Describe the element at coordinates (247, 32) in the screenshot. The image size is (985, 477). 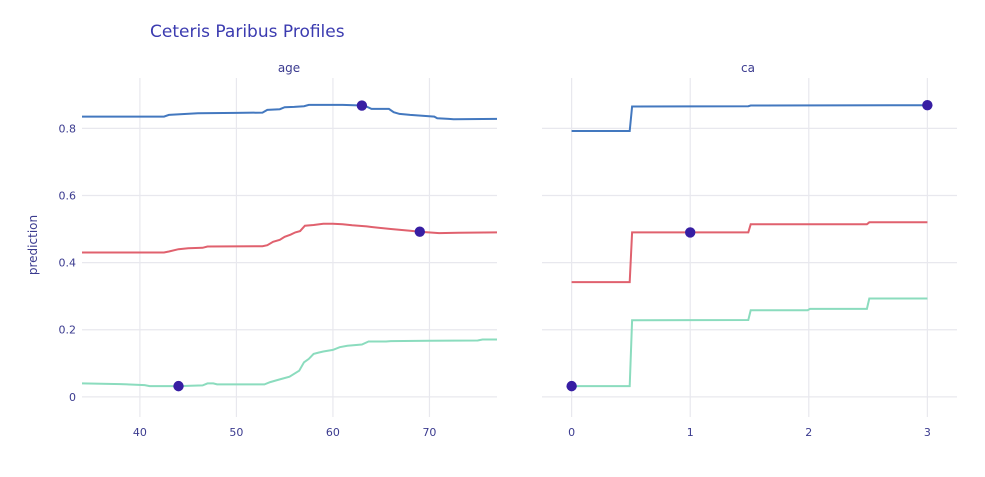
I see `chart-title: Ceteris Paribus Profiles` at that location.